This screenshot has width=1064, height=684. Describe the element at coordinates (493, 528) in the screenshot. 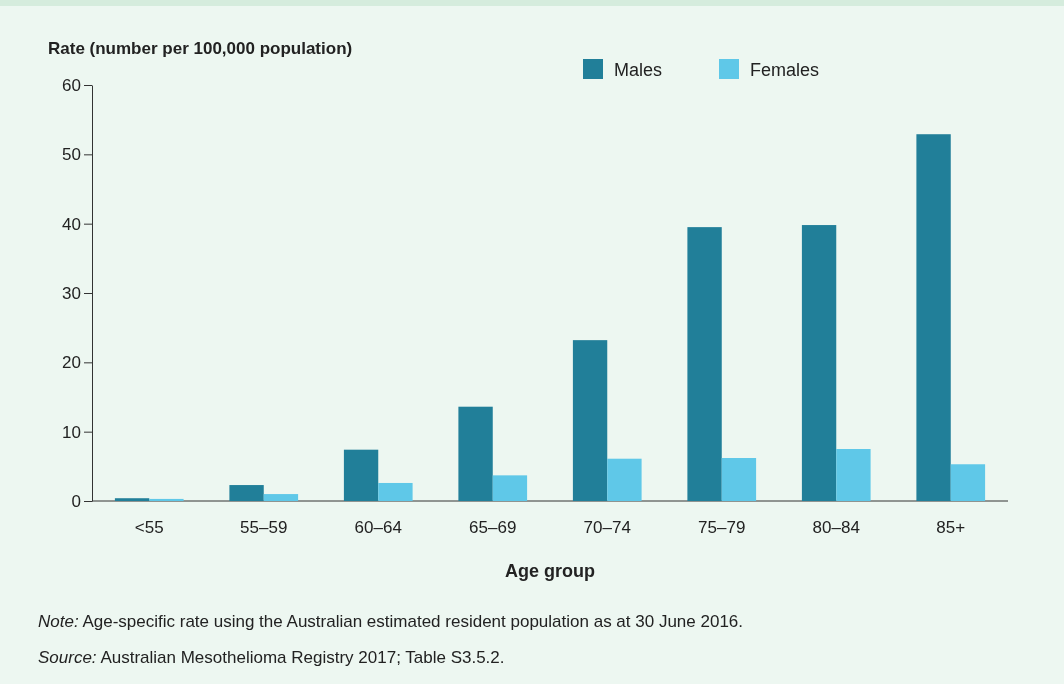

I see `x-tick-label: 65–69` at that location.